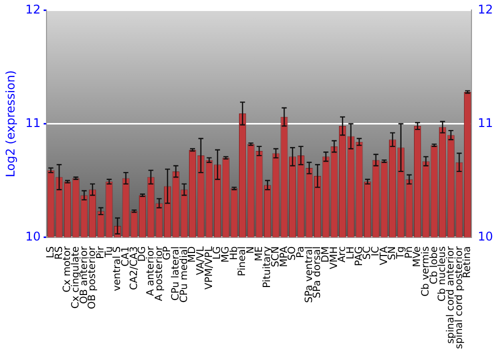 Image resolution: width=500 pixels, height=350 pixels. I want to click on x-tick-label: spinal cord posterior, so click(459, 297).